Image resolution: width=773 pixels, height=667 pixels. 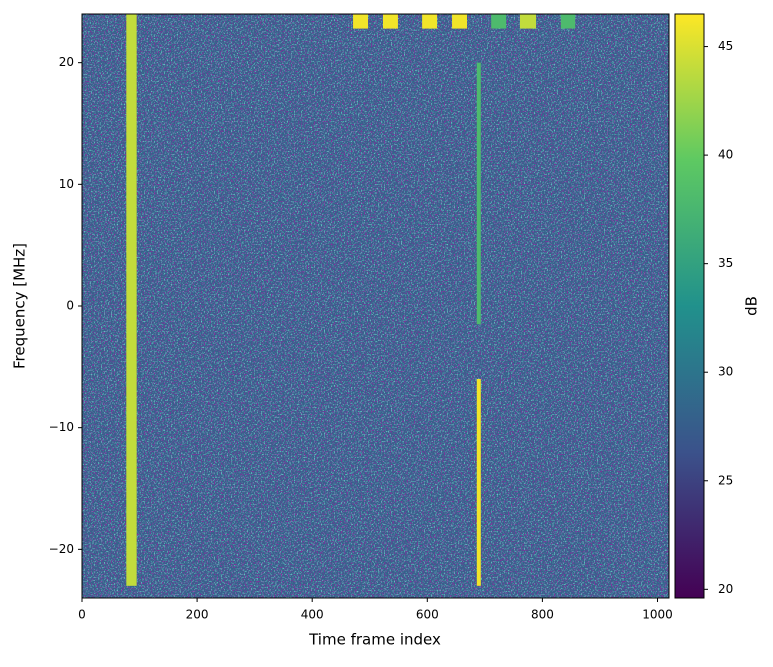 I want to click on y-tick-label: −10, so click(x=61, y=427).